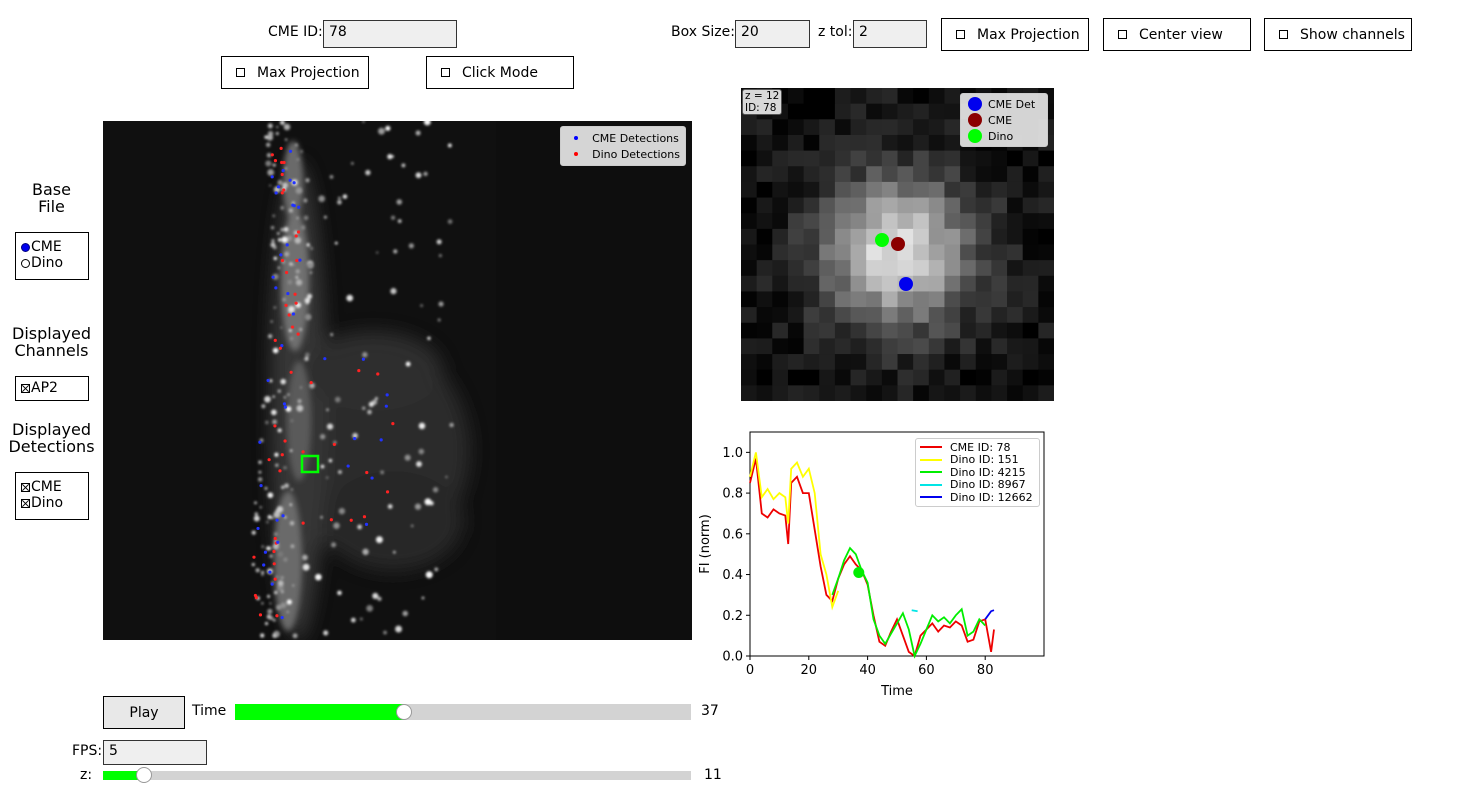  What do you see at coordinates (897, 244) in the screenshot?
I see `zoom-view: z = 12 ID: 78 CME Det CME Dino` at bounding box center [897, 244].